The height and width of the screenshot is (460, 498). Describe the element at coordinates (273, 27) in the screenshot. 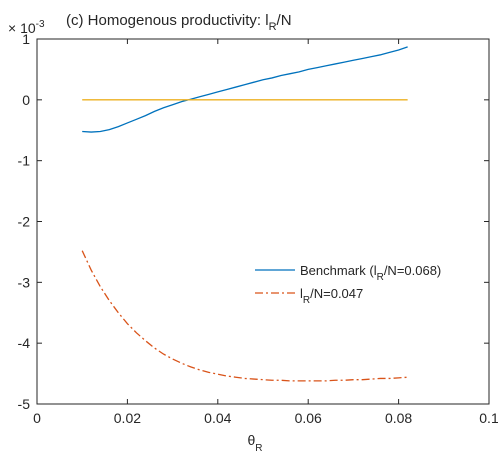

I see `chart-title-subscript: R` at that location.